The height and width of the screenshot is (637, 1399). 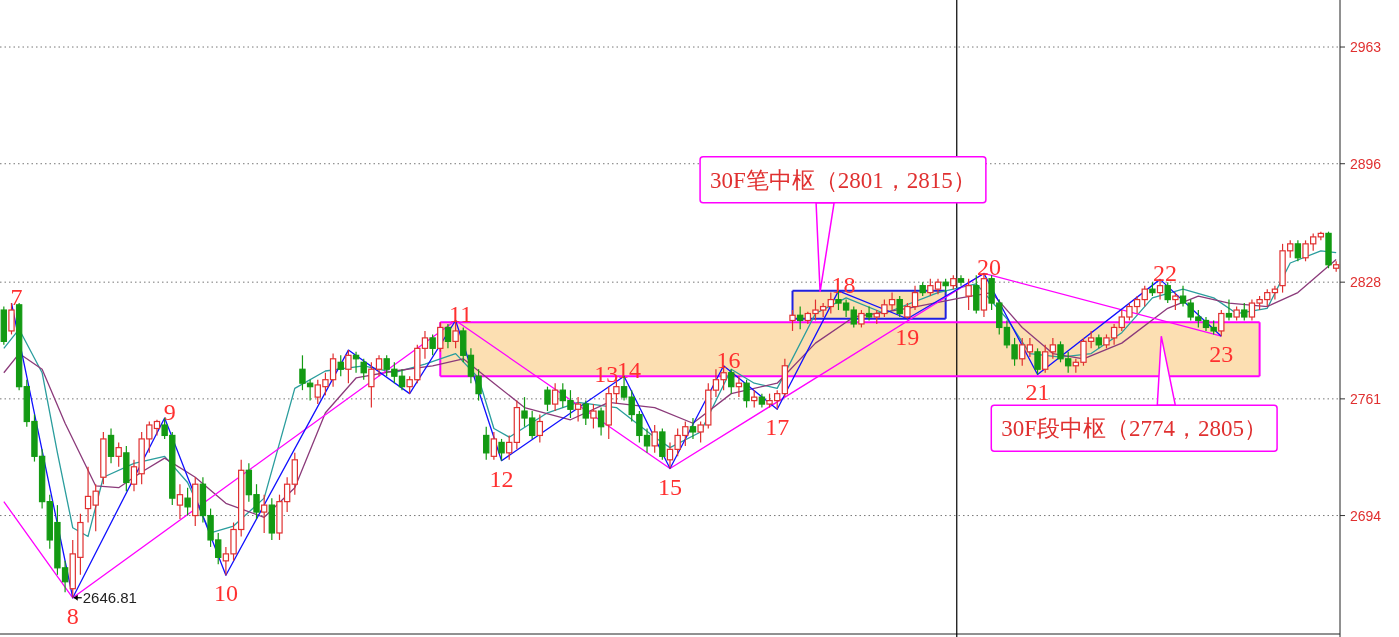 I want to click on annotation: 19, so click(x=907, y=336).